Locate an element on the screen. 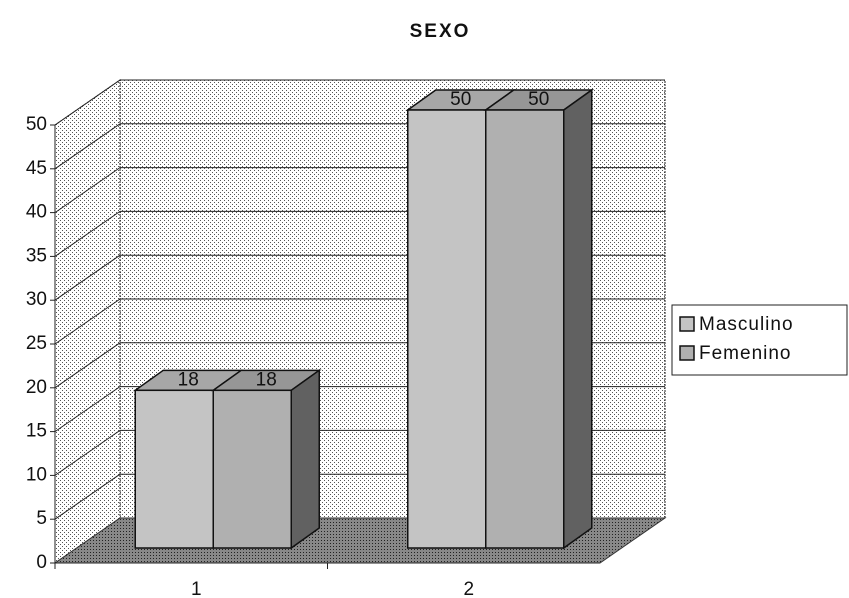 The width and height of the screenshot is (849, 598). y-tick-label: 45 is located at coordinates (36, 168).